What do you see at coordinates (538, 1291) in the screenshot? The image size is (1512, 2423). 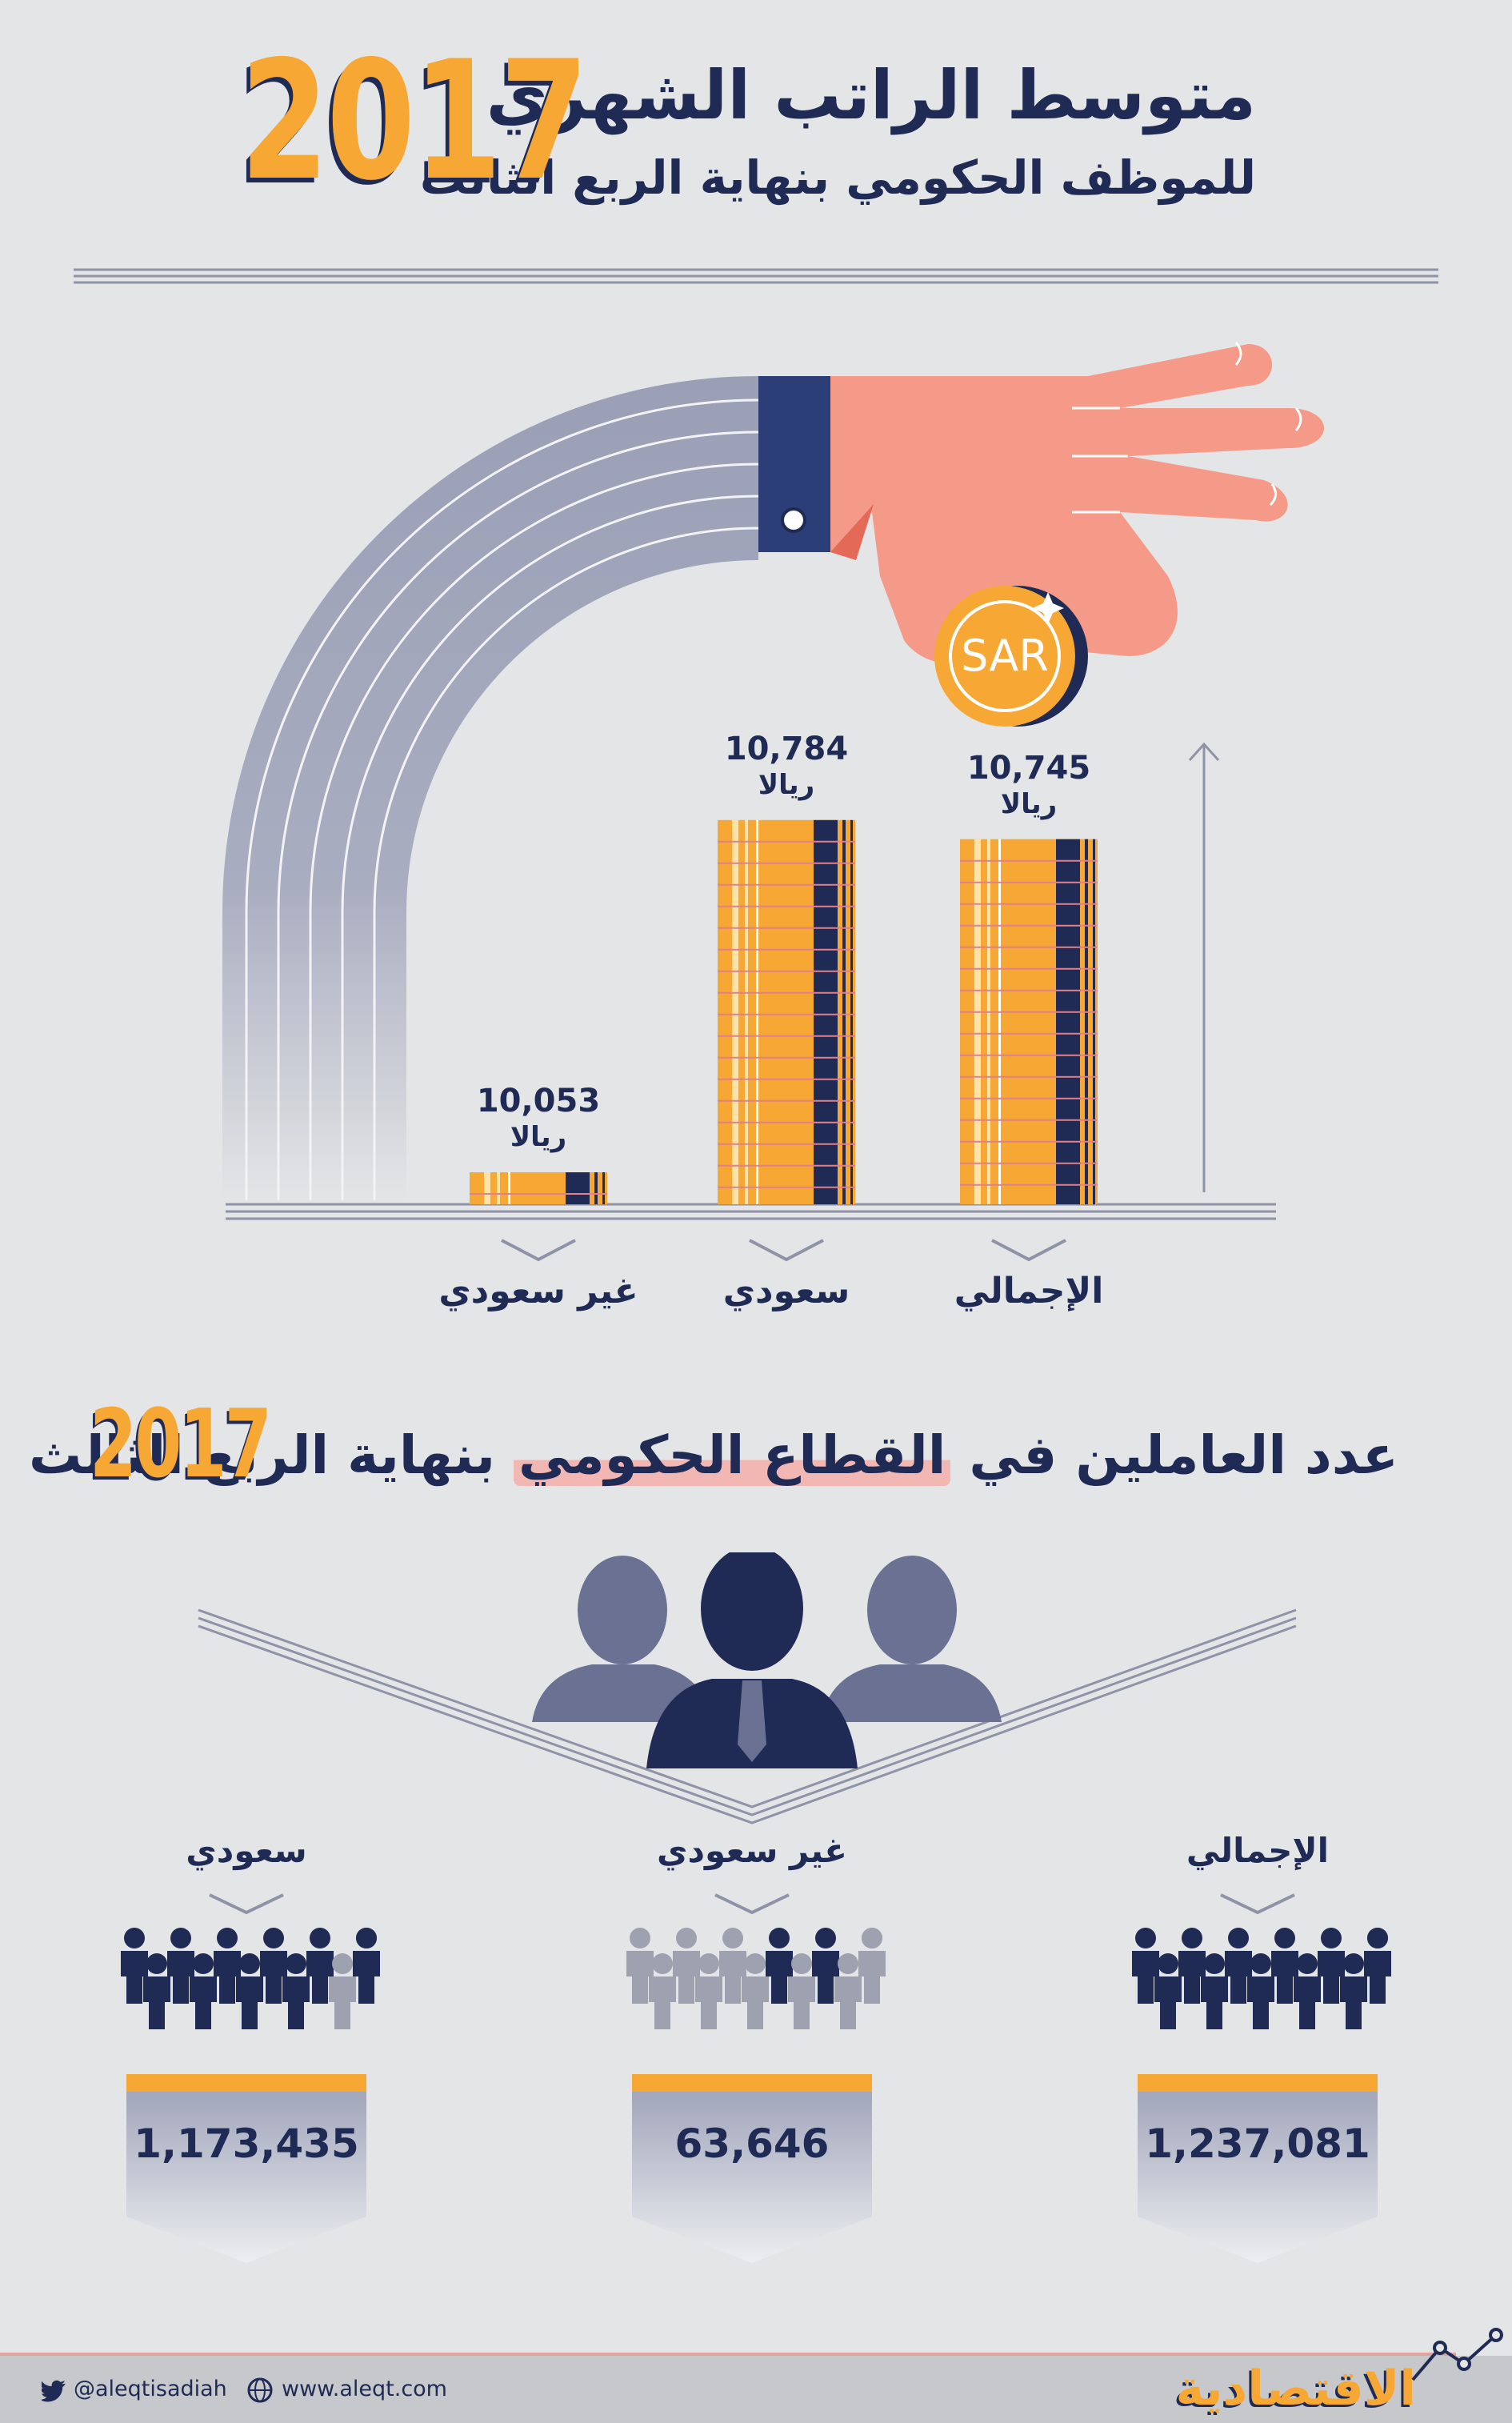 I see `category-label: غير سعودي` at bounding box center [538, 1291].